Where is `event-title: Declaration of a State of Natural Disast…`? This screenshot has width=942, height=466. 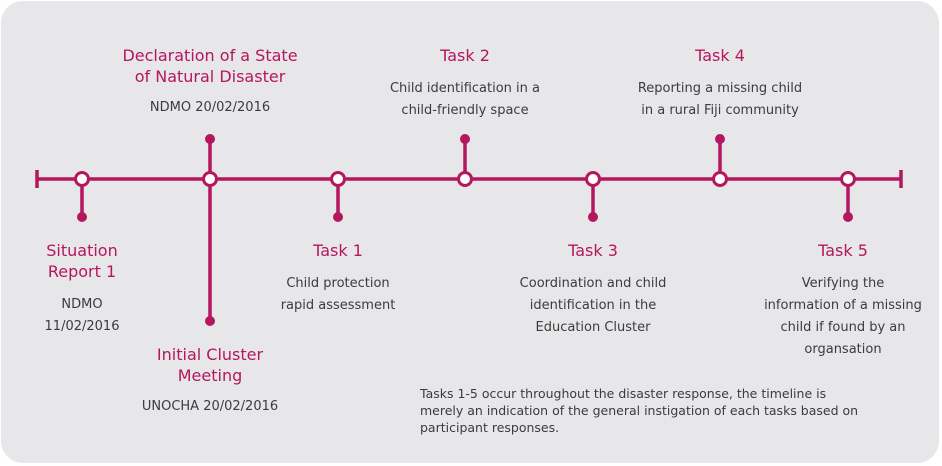
event-title: Declaration of a State of Natural Disast… is located at coordinates (210, 66).